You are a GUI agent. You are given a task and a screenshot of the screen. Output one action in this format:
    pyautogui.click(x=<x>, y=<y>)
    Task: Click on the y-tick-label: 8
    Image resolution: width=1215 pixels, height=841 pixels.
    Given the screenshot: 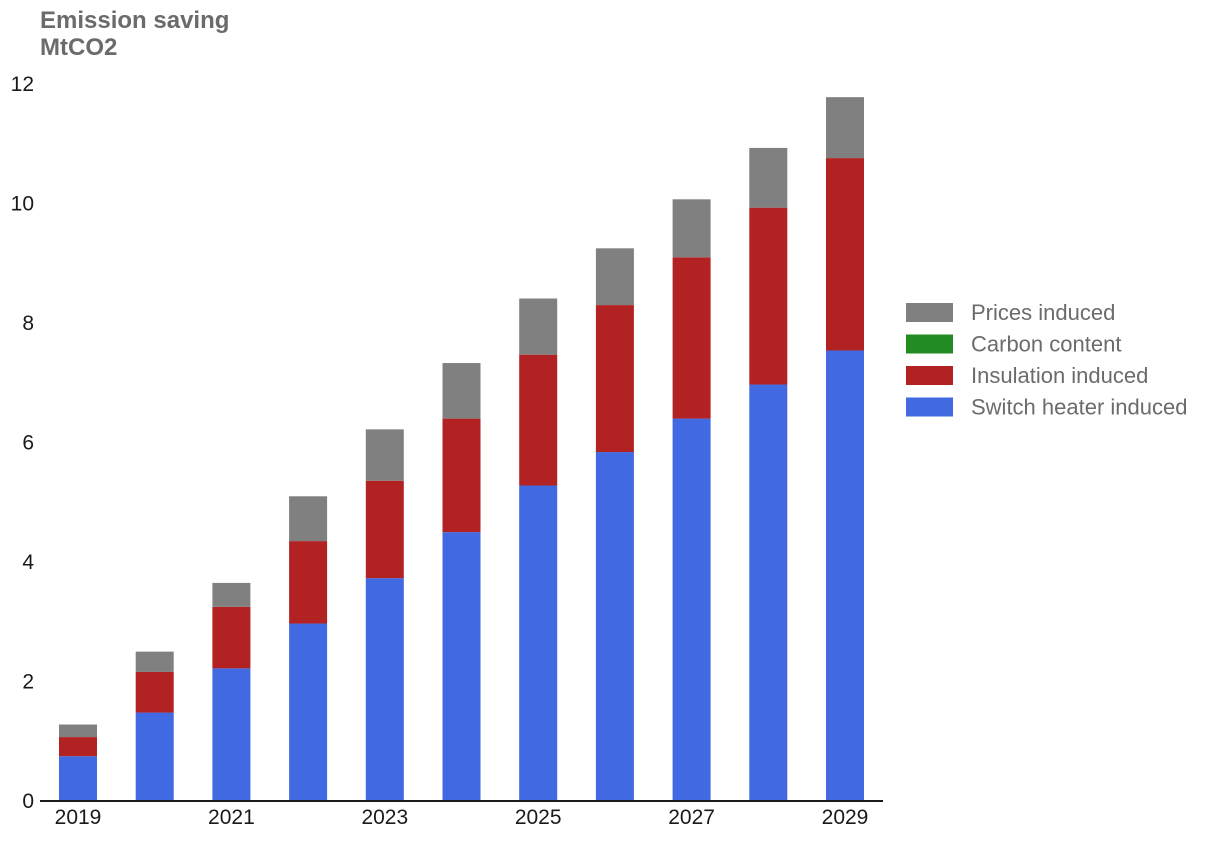 What is the action you would take?
    pyautogui.click(x=28, y=323)
    